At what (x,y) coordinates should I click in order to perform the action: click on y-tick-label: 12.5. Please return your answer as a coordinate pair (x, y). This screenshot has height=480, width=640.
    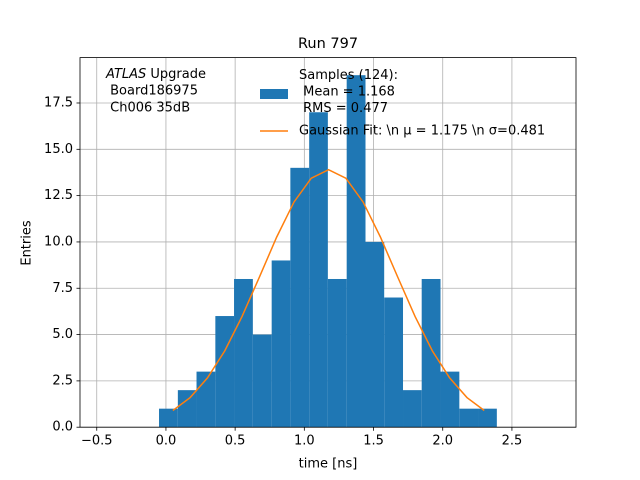
    Looking at the image, I should click on (58, 195).